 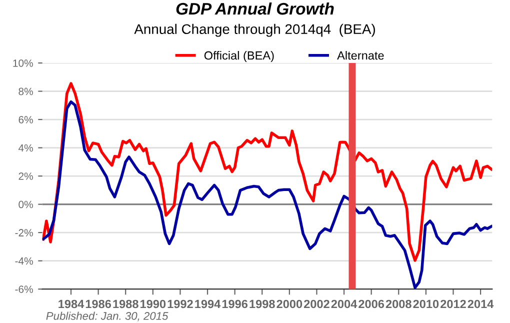 What do you see at coordinates (24, 289) in the screenshot?
I see `y-tick-label: -6%` at bounding box center [24, 289].